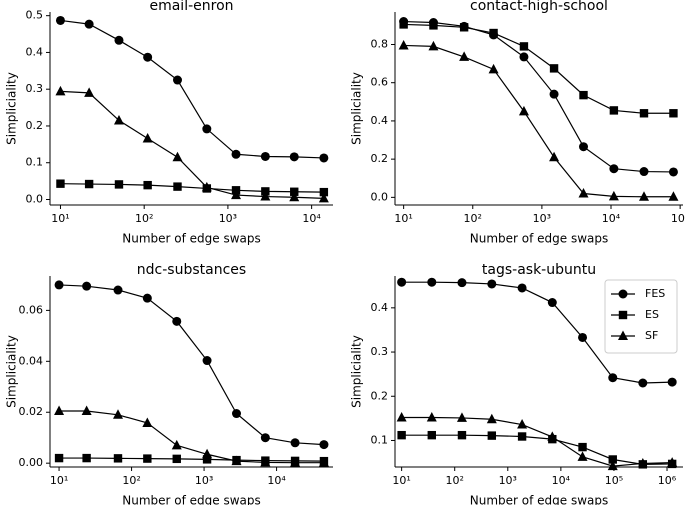 This screenshot has height=505, width=685. Describe the element at coordinates (651, 335) in the screenshot. I see `legend-label: SF` at that location.